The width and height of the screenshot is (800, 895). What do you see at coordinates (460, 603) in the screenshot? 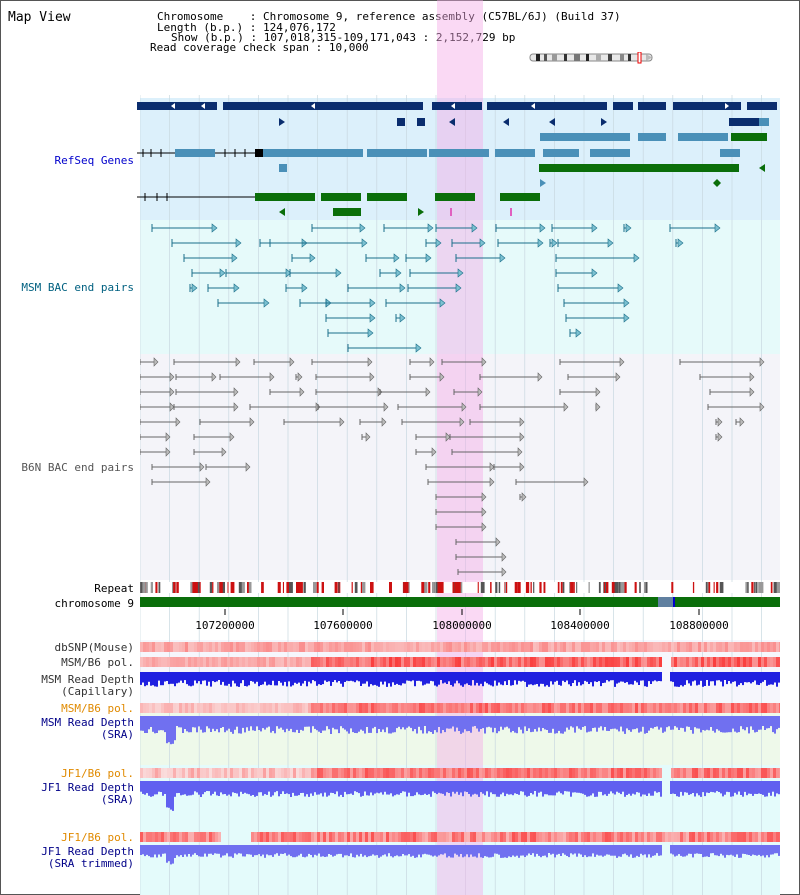
I see `chromosome-bar` at bounding box center [460, 603].